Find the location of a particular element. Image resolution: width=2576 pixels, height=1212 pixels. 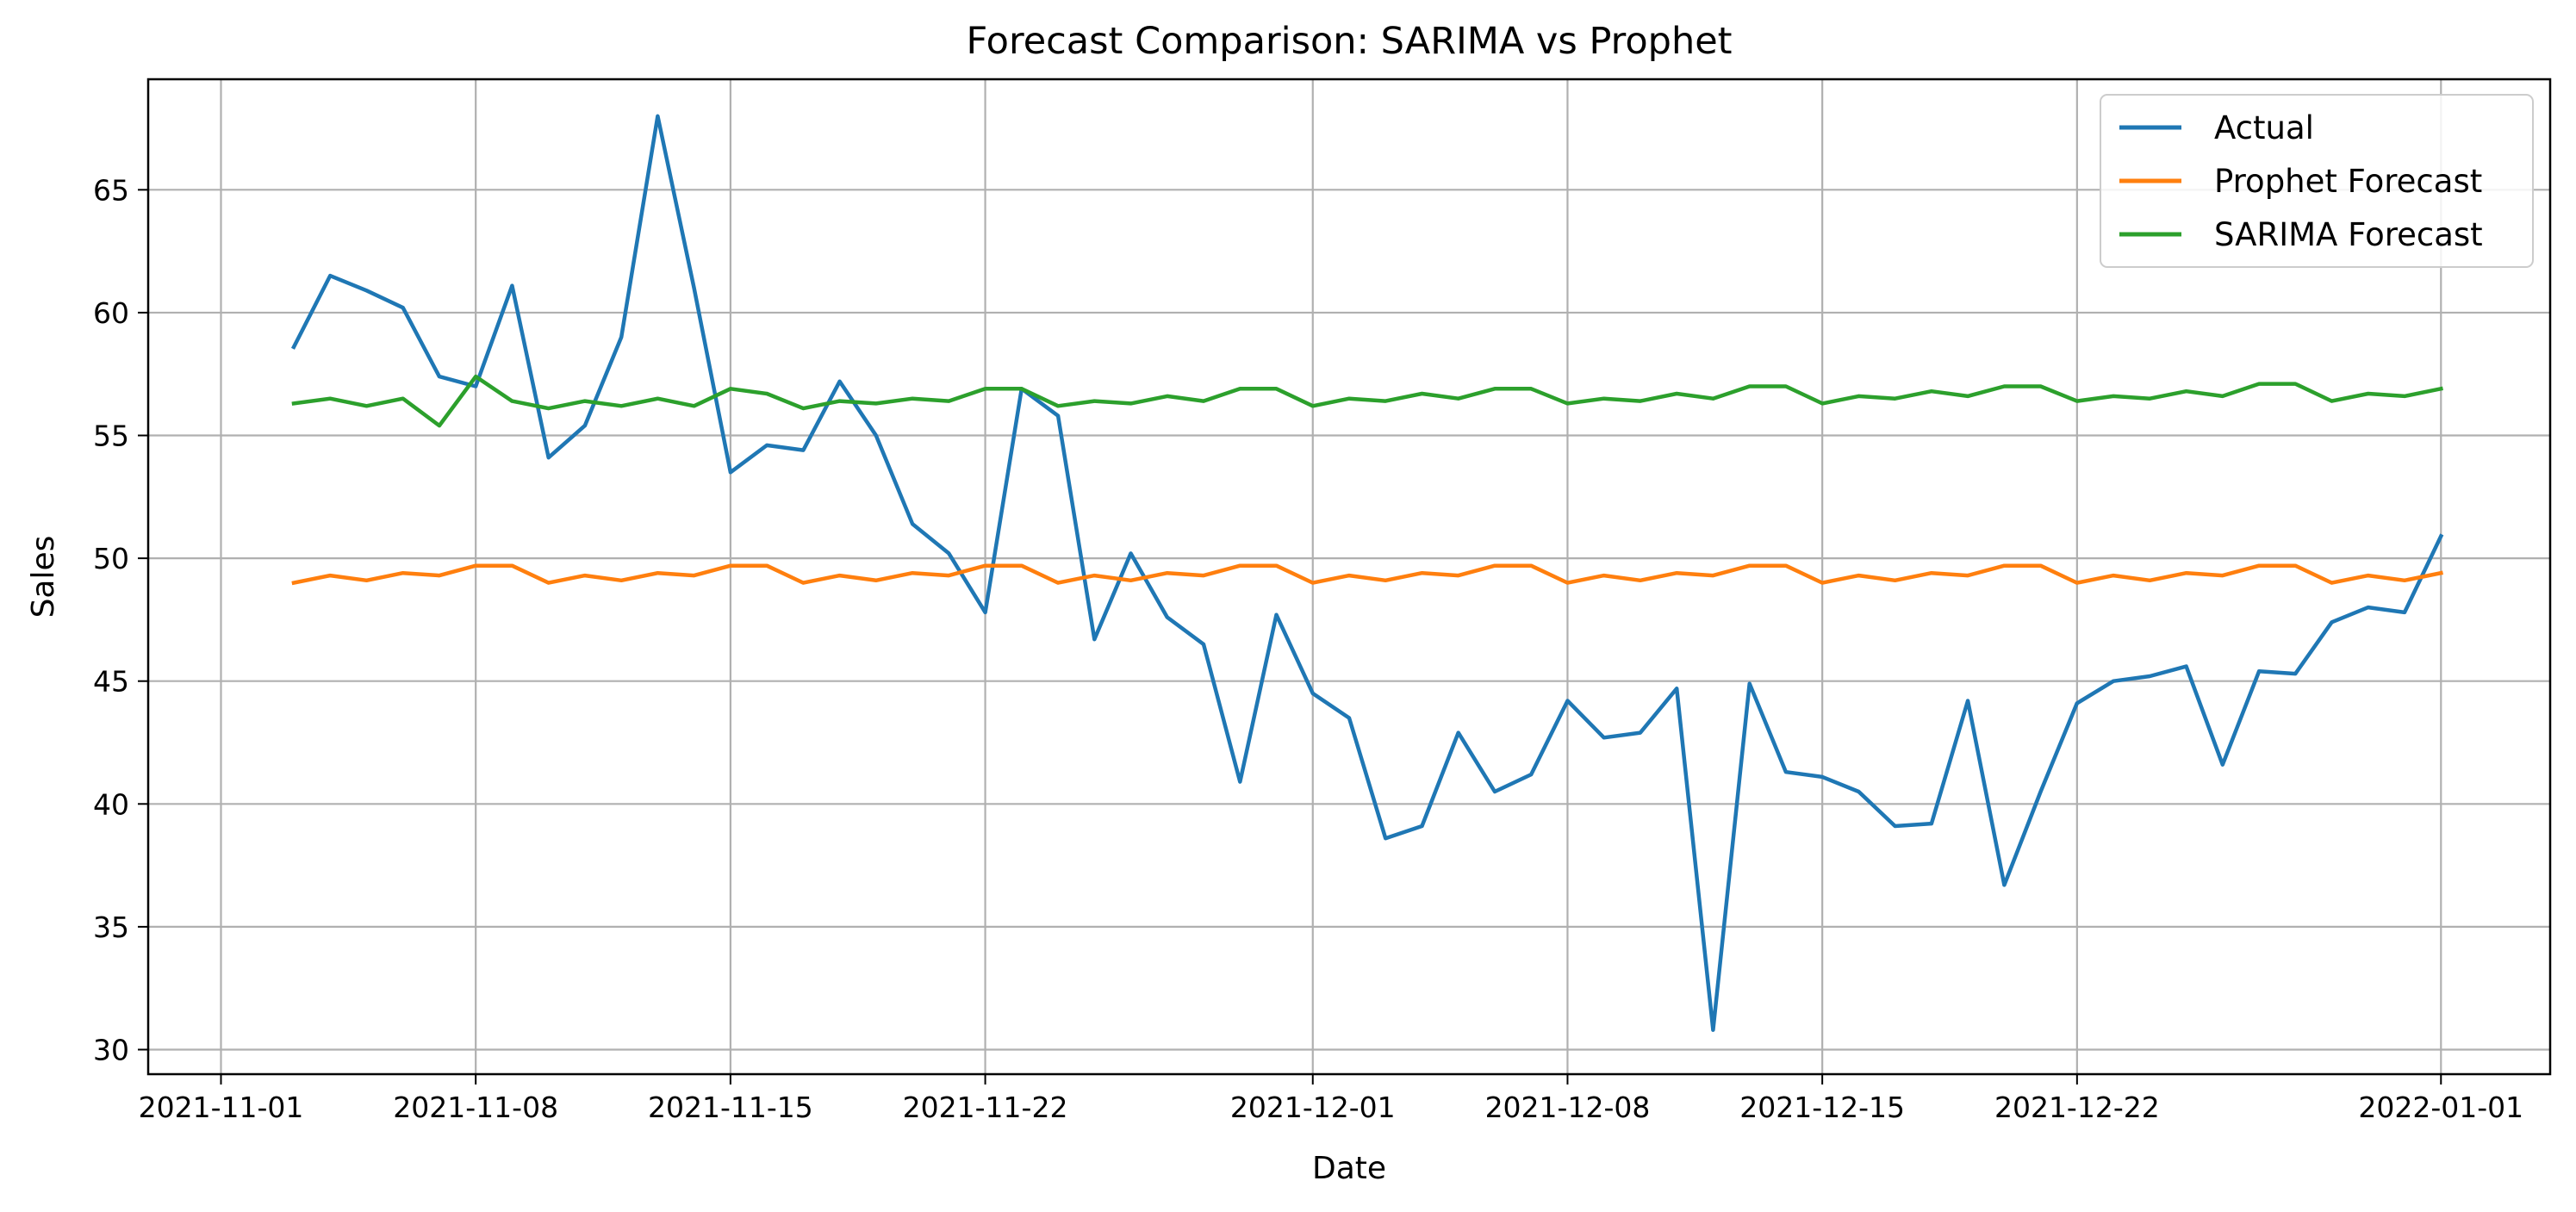

x-tick-label: 2021-12-22 is located at coordinates (2077, 1107).